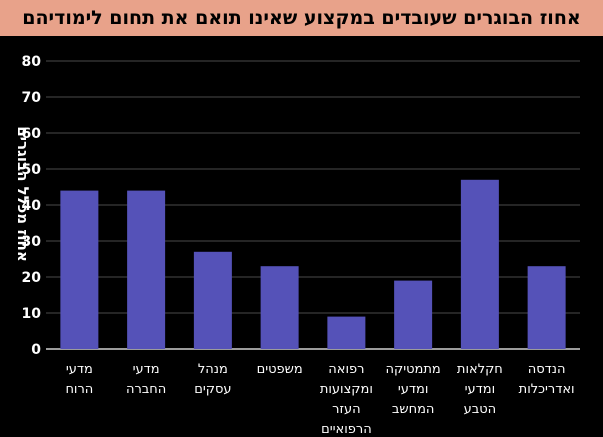  I want to click on category-label: המחשב, so click(413, 409).